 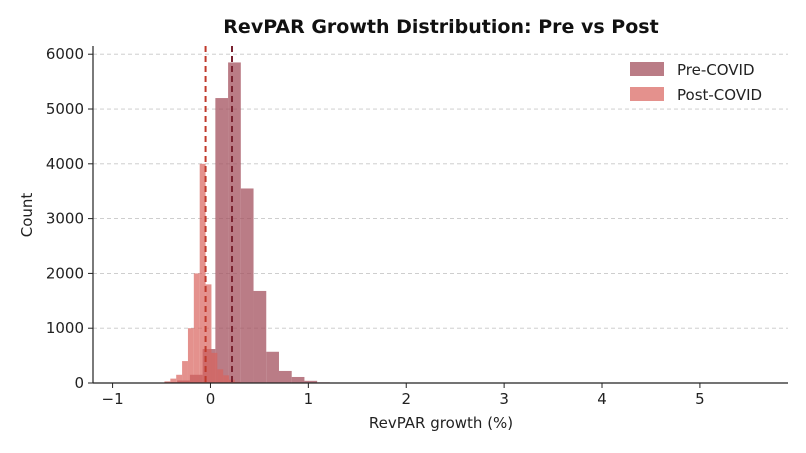 What do you see at coordinates (440, 27) in the screenshot?
I see `chart-title: RevPAR Growth Distribution: Pre vs Post` at bounding box center [440, 27].